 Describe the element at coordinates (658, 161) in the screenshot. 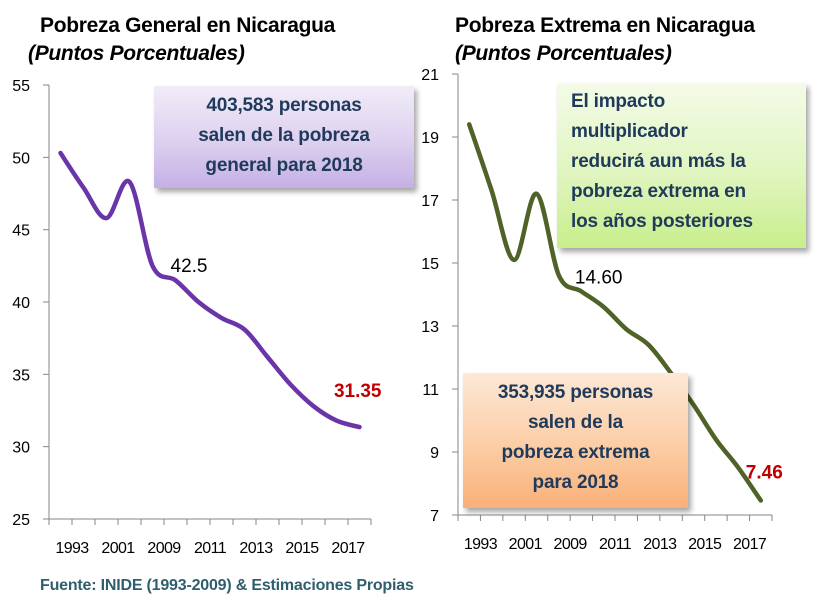

I see `callout-multiplier-line: reducirá aun más la` at that location.